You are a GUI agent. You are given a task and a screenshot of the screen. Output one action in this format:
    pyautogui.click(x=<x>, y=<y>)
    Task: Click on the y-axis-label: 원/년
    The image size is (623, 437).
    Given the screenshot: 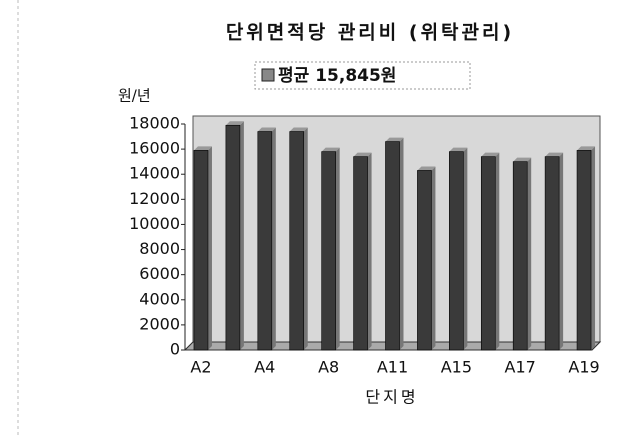 What is the action you would take?
    pyautogui.click(x=134, y=96)
    